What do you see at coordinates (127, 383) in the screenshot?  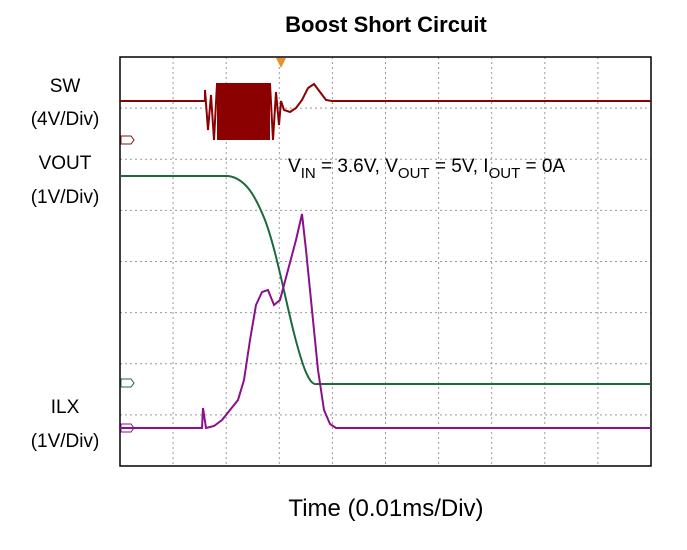 I see `marker-vout` at bounding box center [127, 383].